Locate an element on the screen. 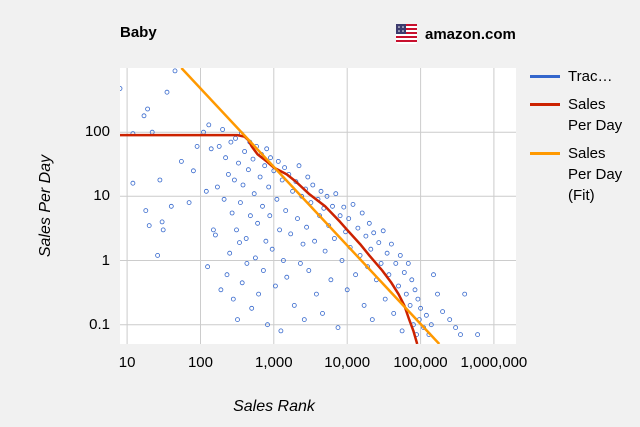  legend-swatch-sales-per-day is located at coordinates (545, 104).